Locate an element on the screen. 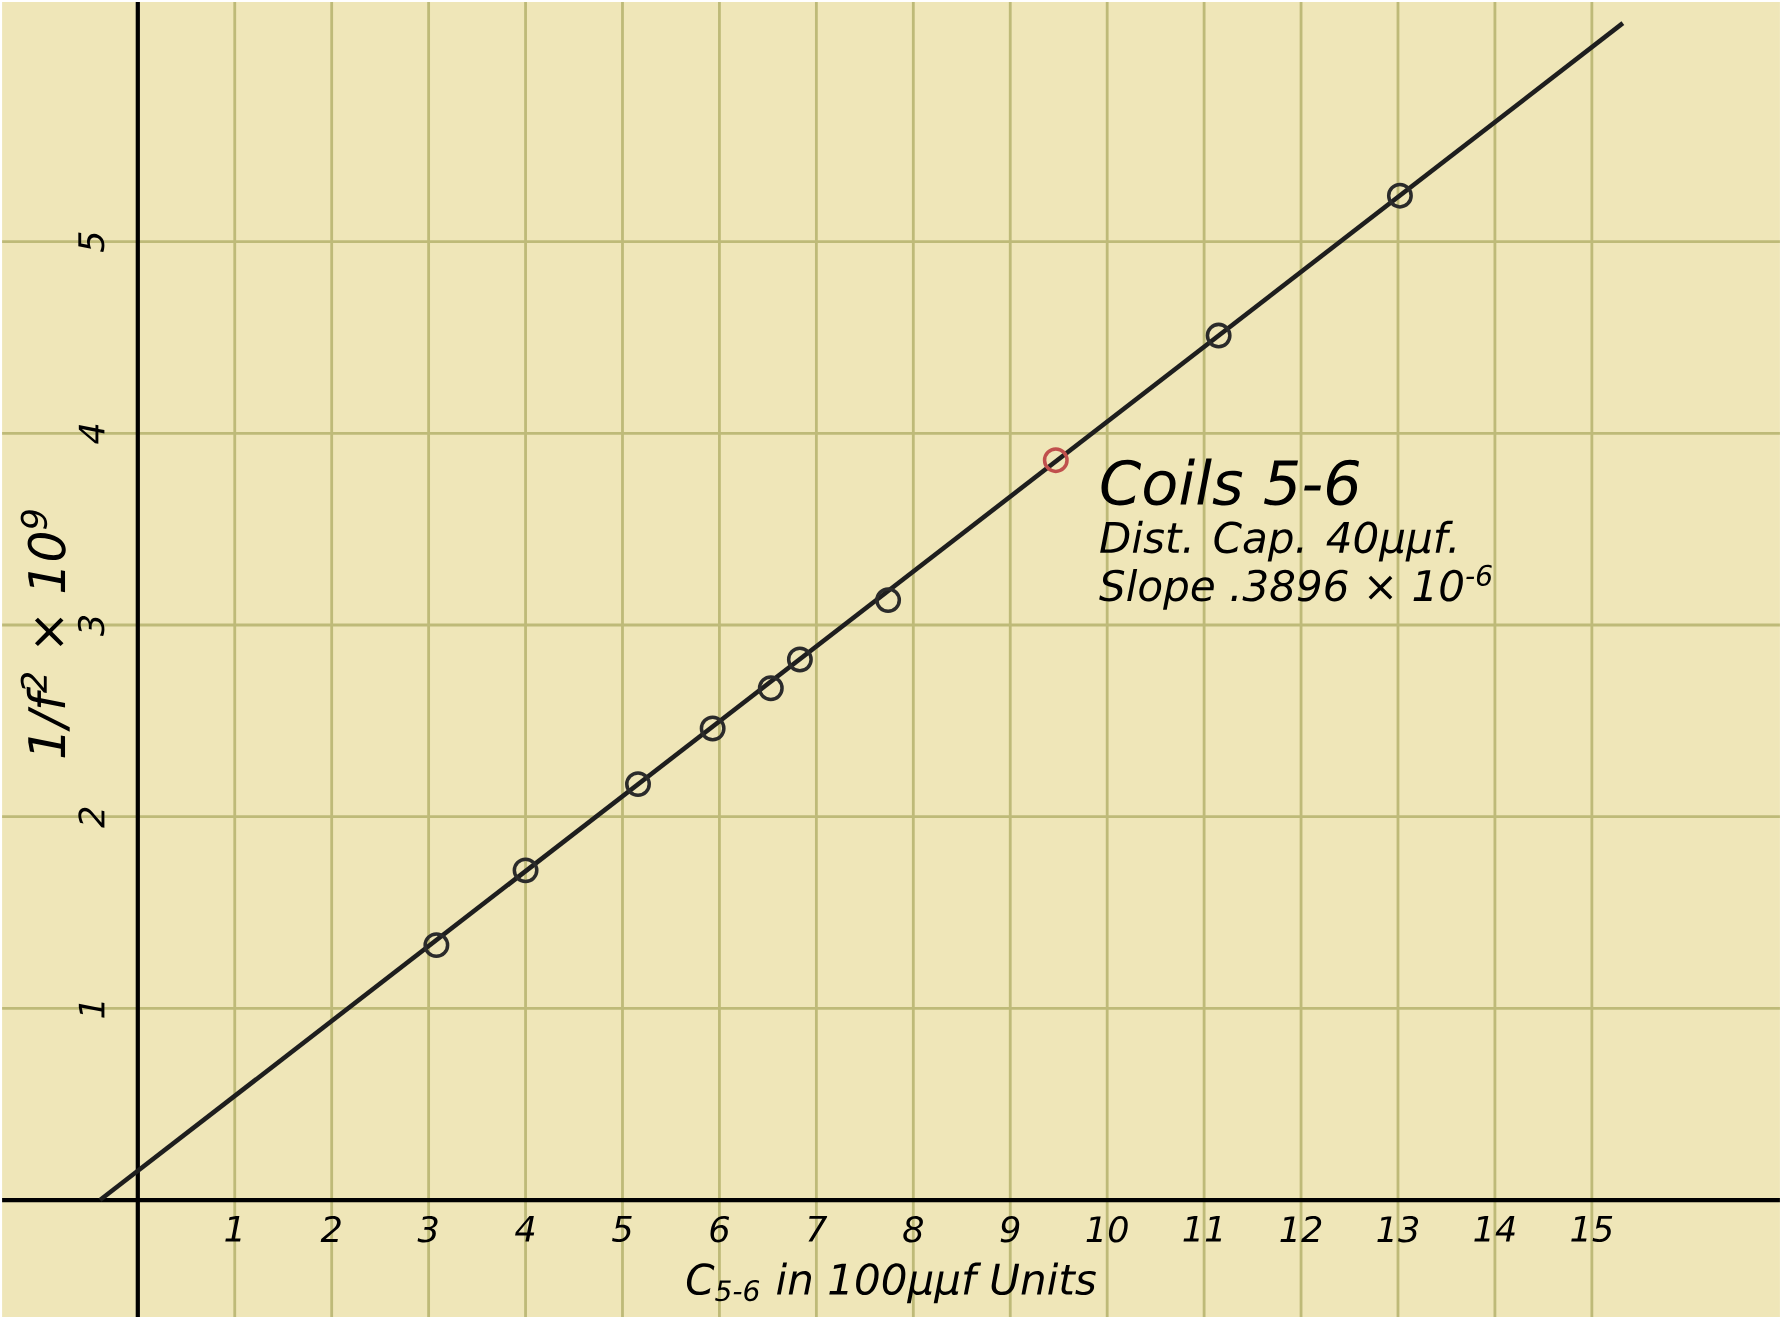 This screenshot has height=1319, width=1782. x-tick-label: 14 is located at coordinates (1494, 1228).